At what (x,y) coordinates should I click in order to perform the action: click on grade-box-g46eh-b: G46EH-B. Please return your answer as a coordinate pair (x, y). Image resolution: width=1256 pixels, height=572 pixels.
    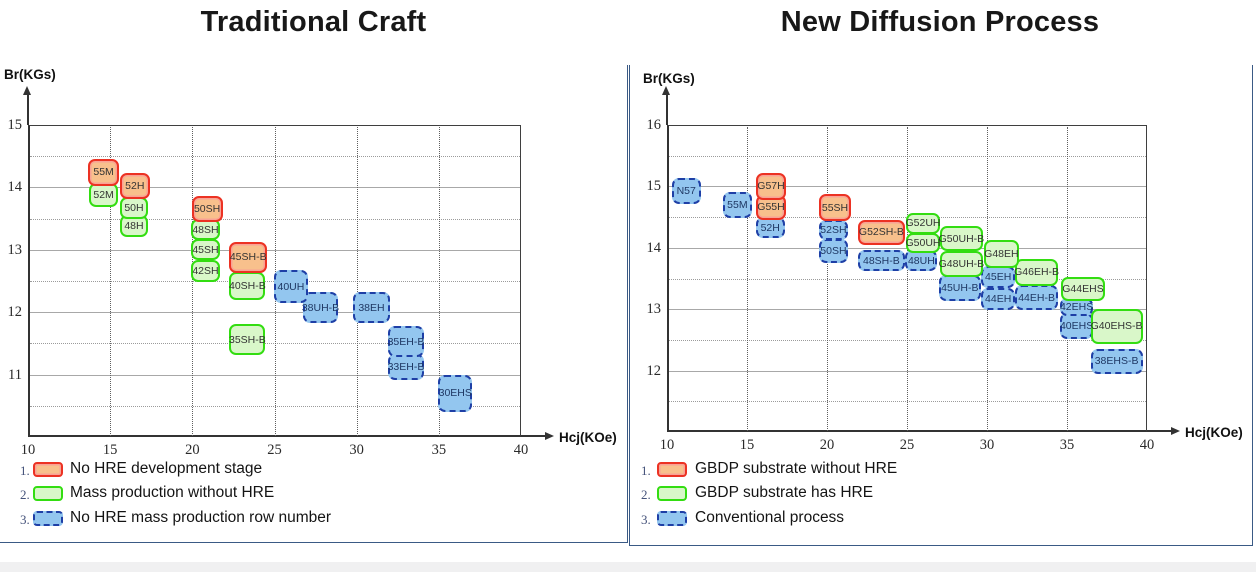
    Looking at the image, I should click on (1036, 272).